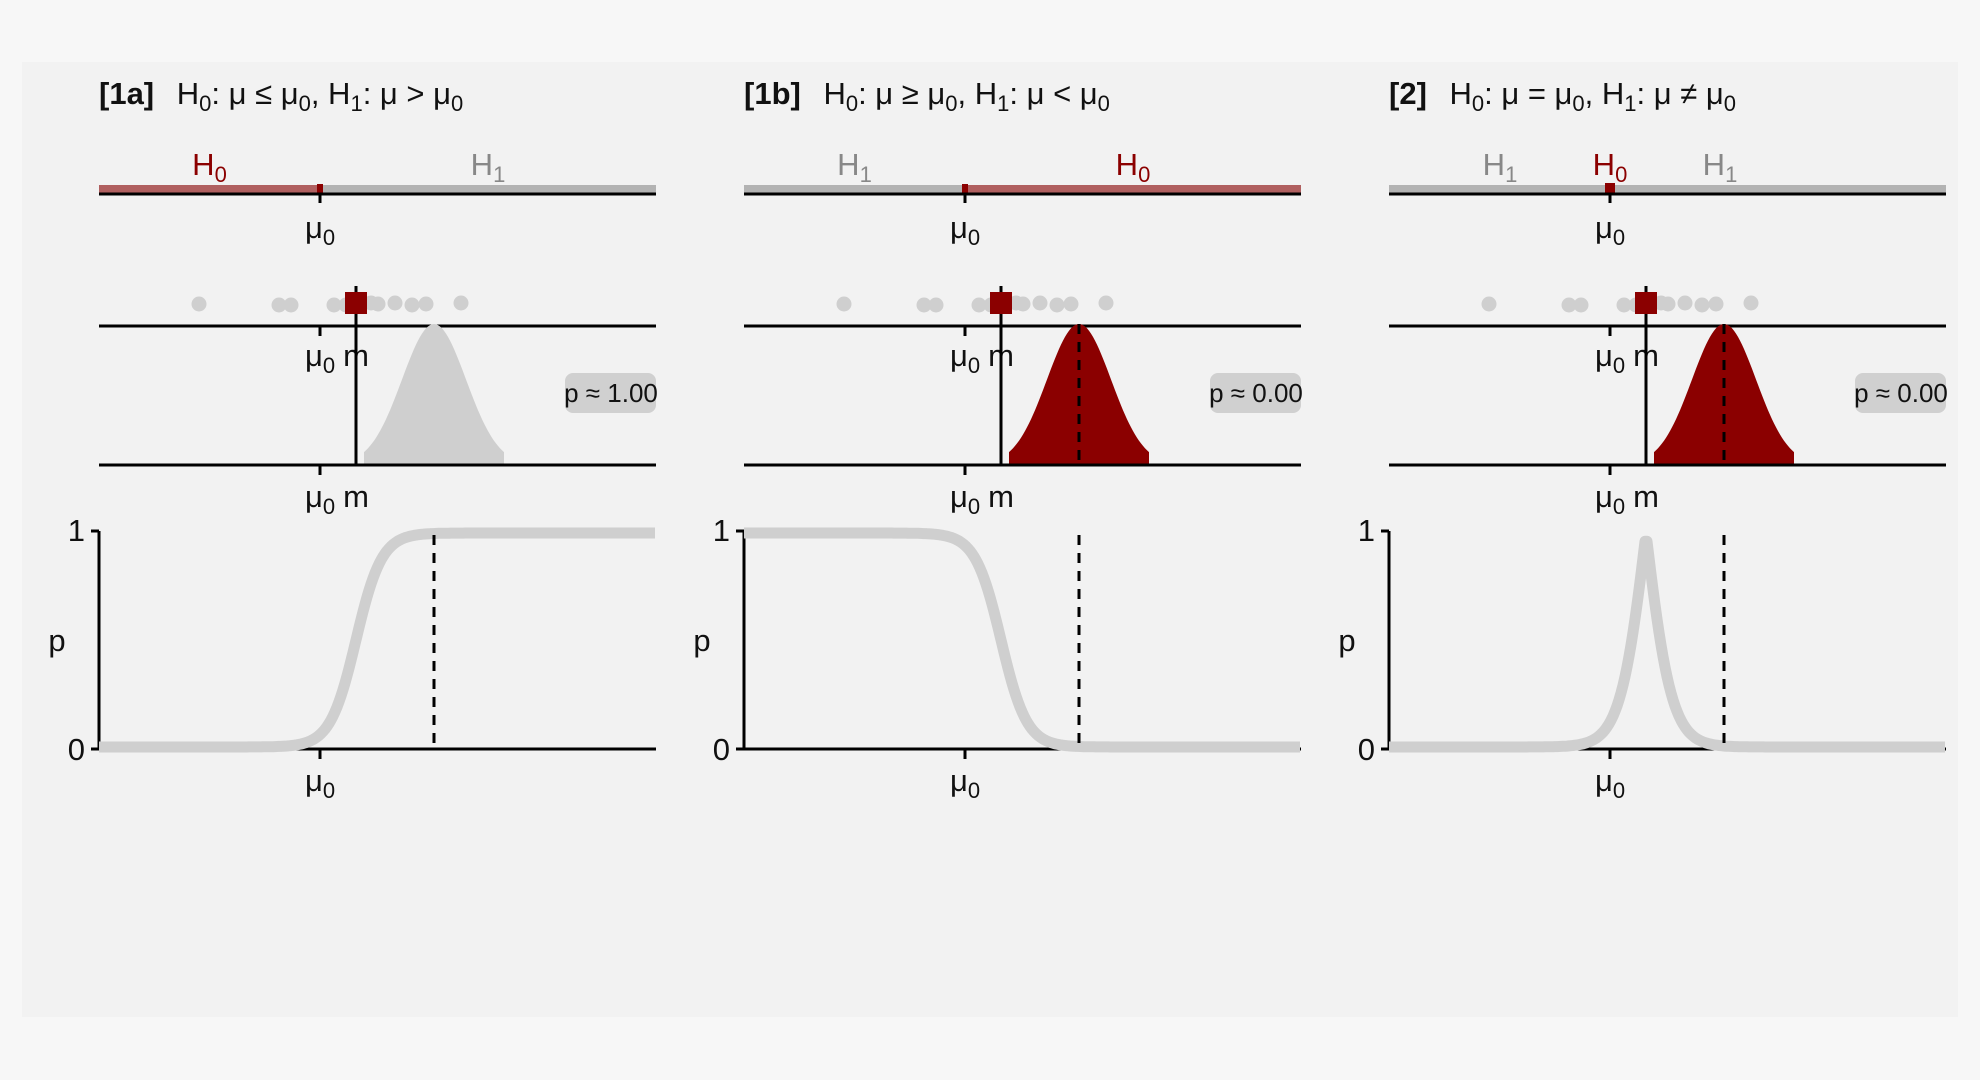 The image size is (1980, 1080). I want to click on p-value-label: p ≈ 1.00, so click(611, 393).